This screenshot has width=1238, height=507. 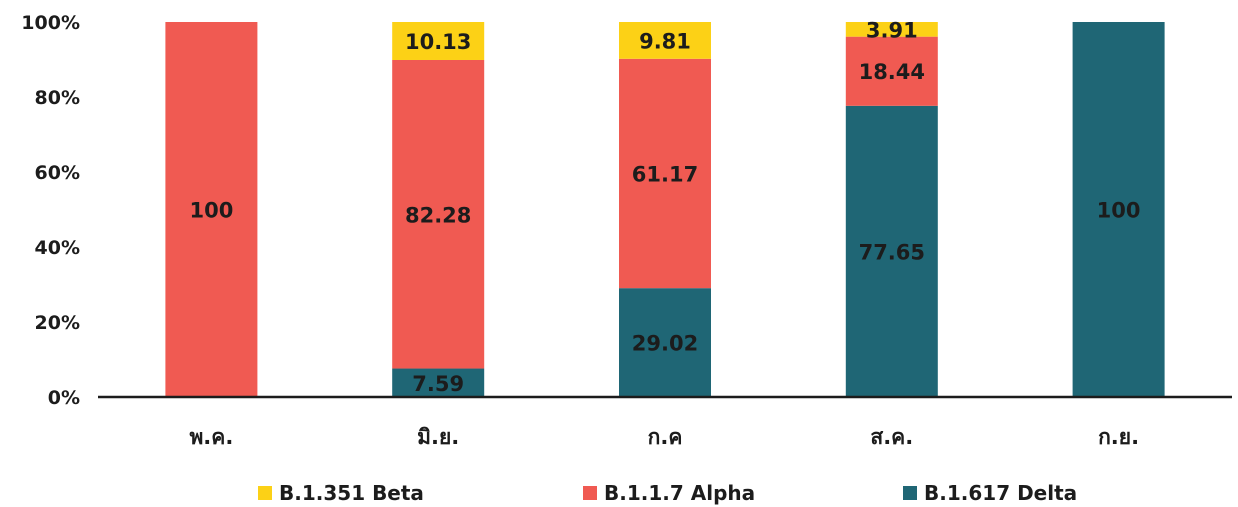 I want to click on legend-label: B.1.351 Beta, so click(x=351, y=493).